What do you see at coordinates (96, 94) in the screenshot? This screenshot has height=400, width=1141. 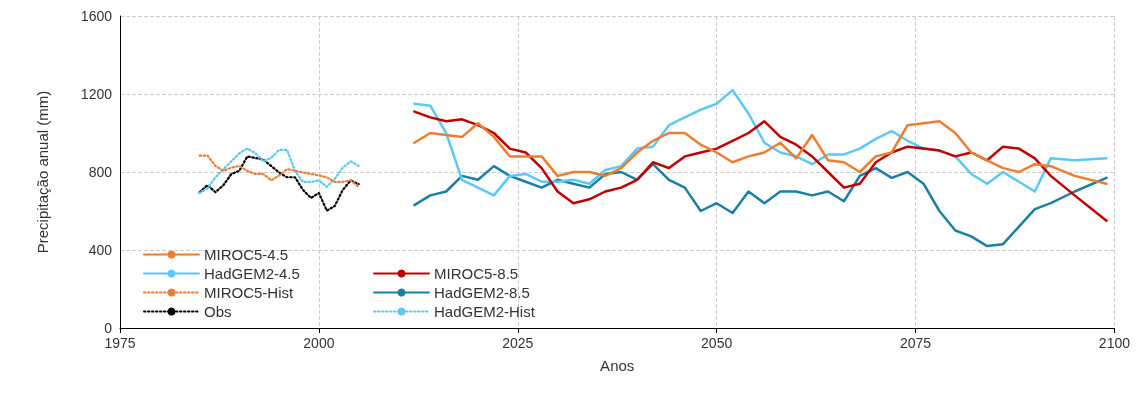 I see `y-tick-label: 1200` at bounding box center [96, 94].